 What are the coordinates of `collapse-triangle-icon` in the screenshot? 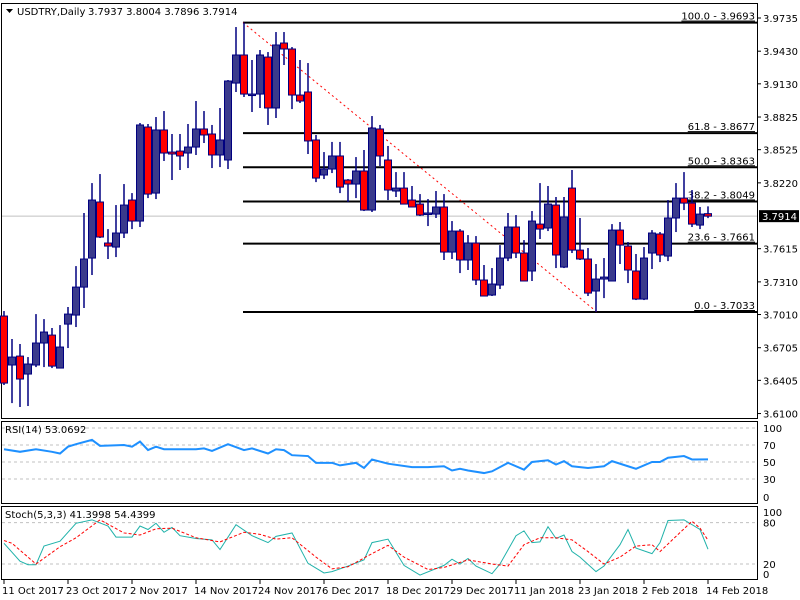 It's located at (9, 11).